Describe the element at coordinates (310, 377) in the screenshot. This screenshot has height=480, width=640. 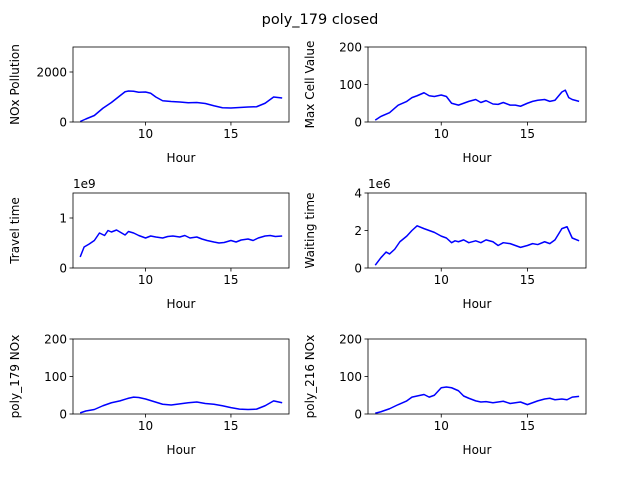
I see `y-axis-label: poly_216 NOx` at that location.